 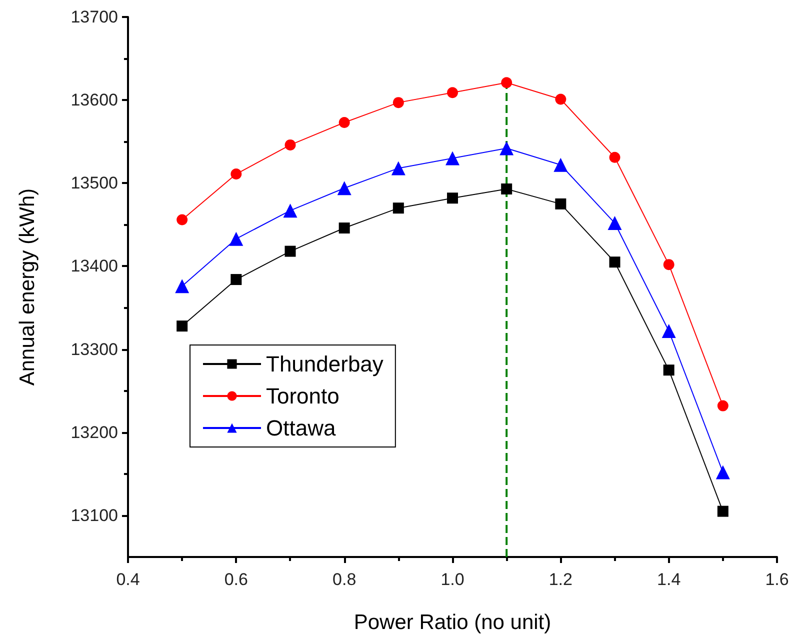 What do you see at coordinates (94, 183) in the screenshot?
I see `y-tick-label: 13500` at bounding box center [94, 183].